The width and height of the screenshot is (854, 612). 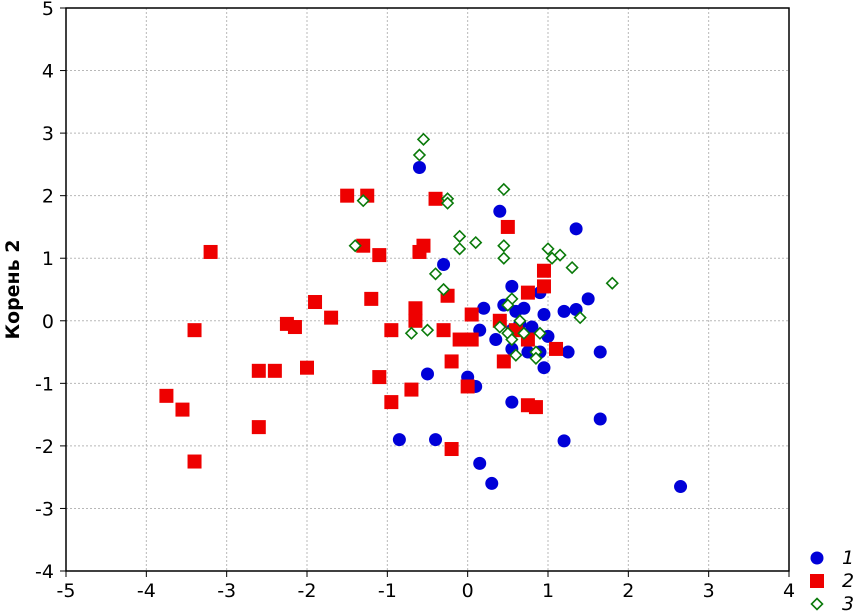 I want to click on x-tick-label: 4, so click(x=789, y=591).